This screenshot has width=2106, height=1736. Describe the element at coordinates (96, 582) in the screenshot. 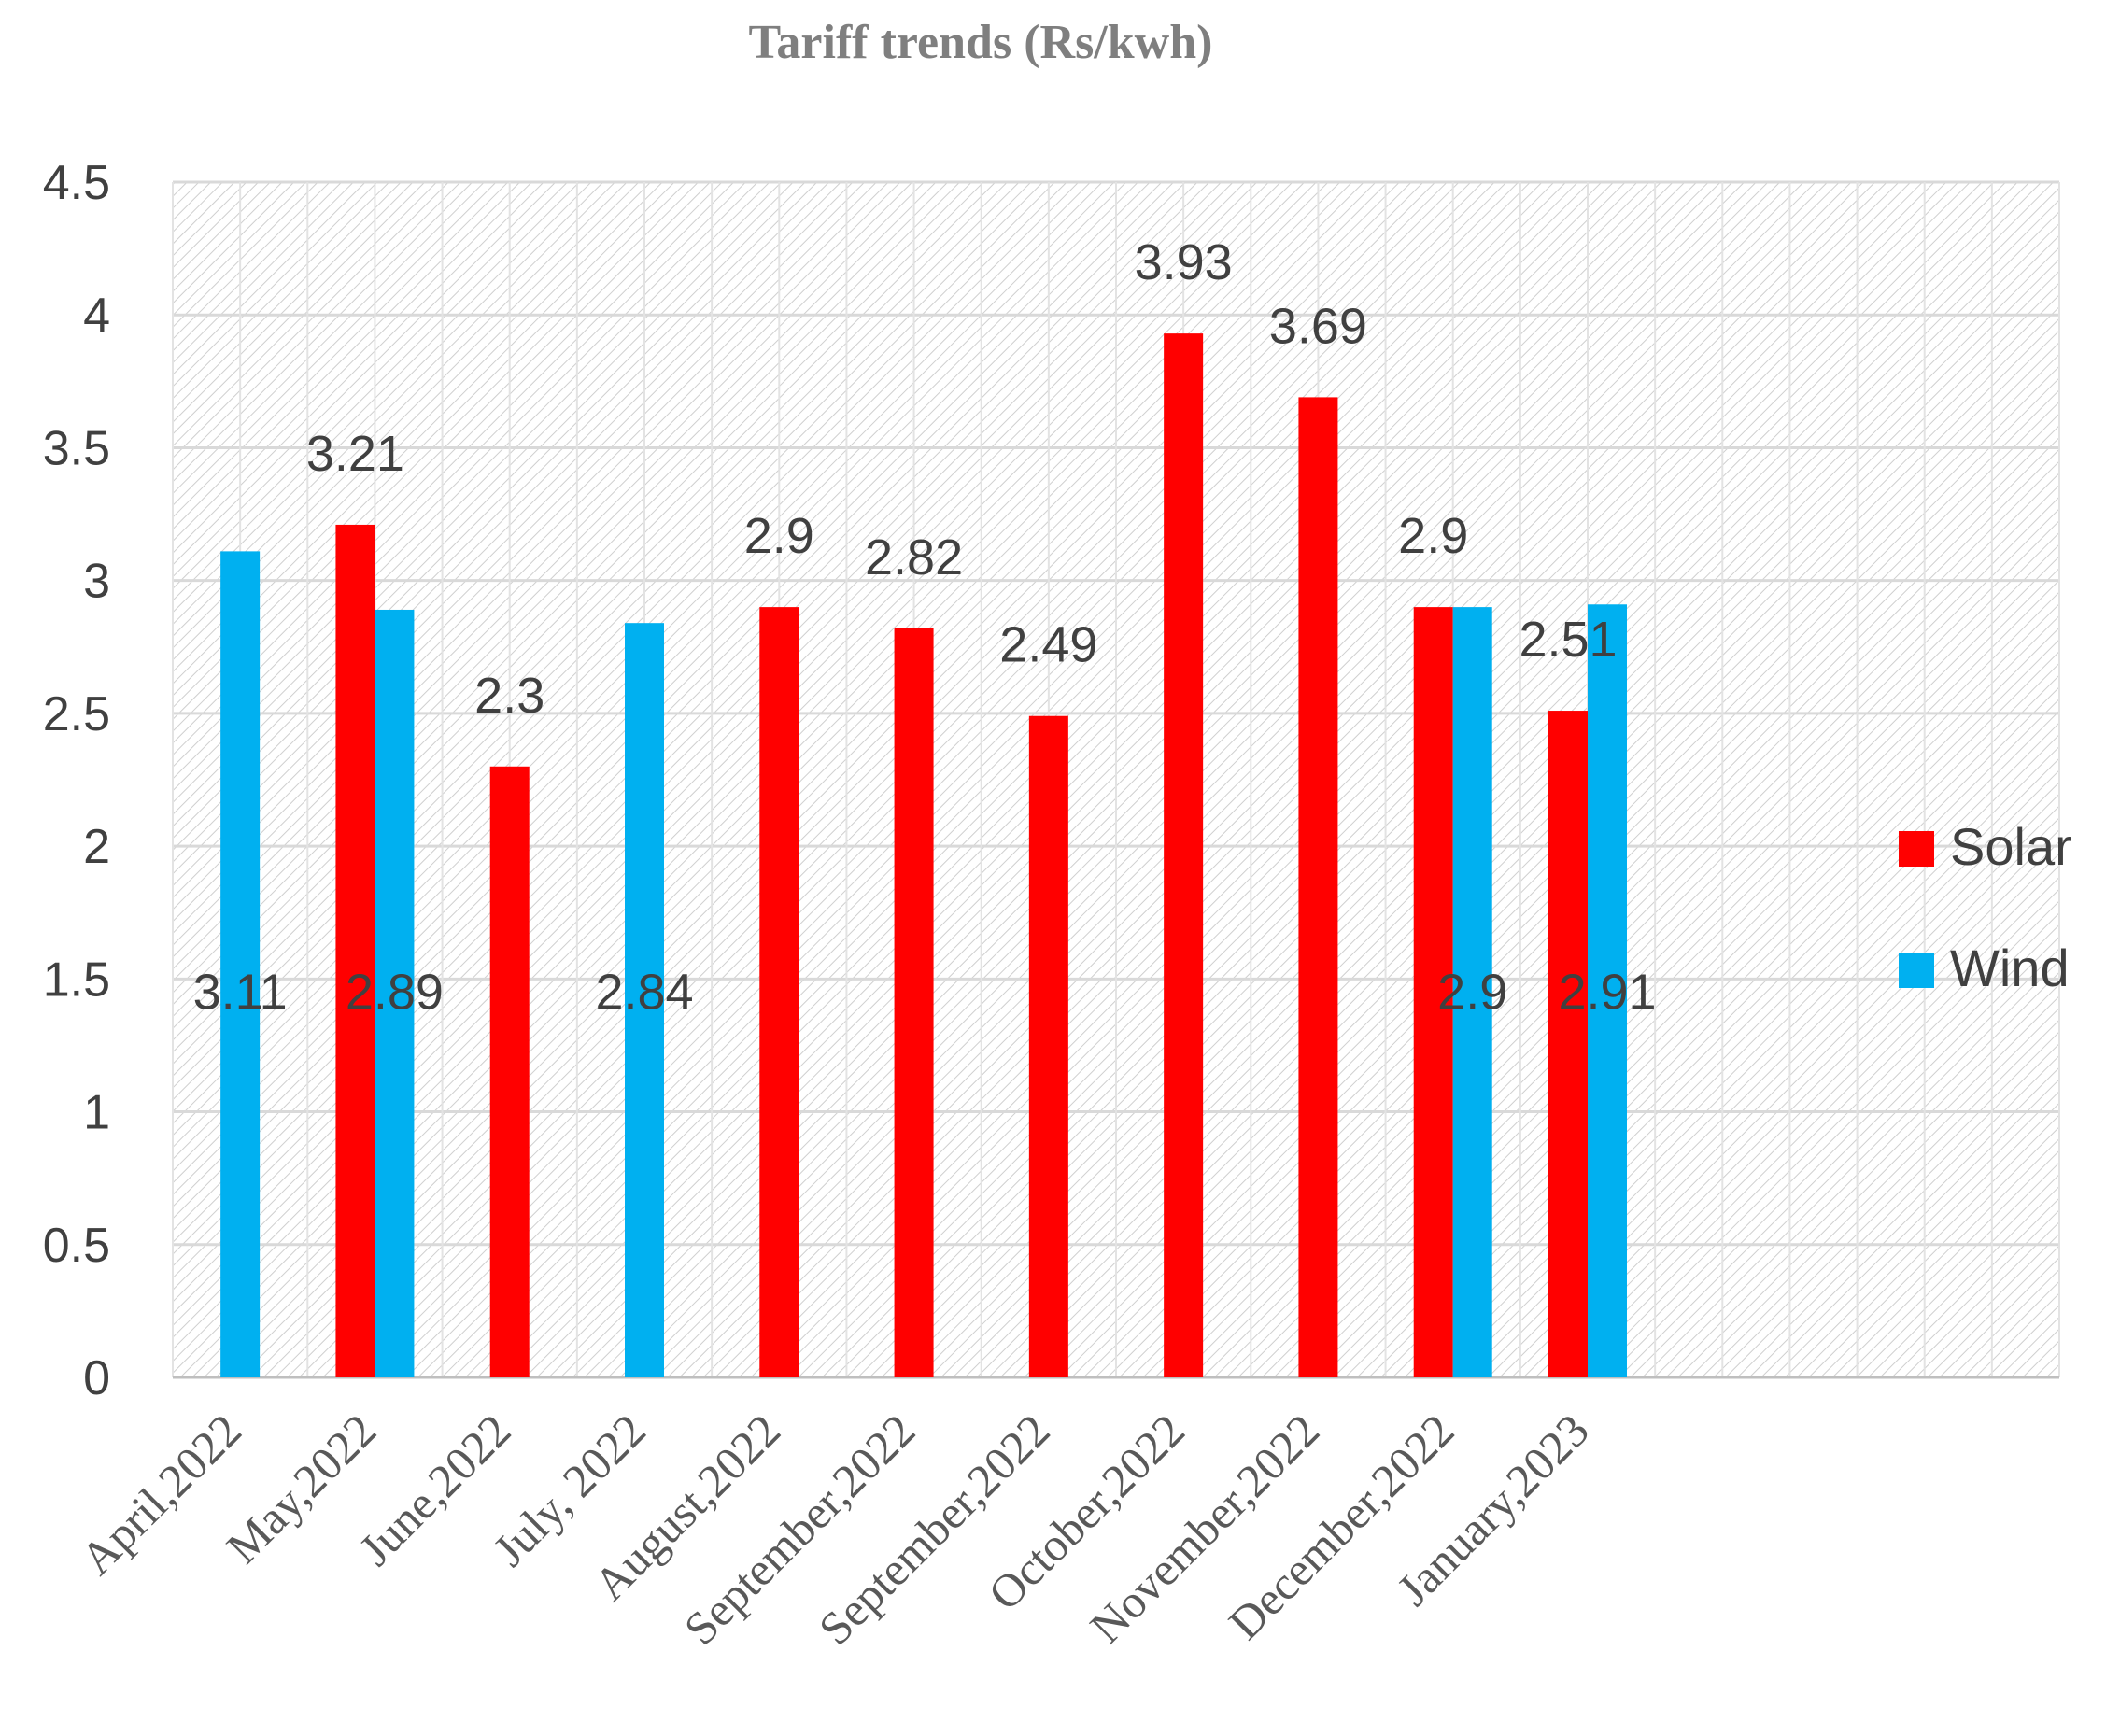

I see `y-tick-label: 3` at that location.